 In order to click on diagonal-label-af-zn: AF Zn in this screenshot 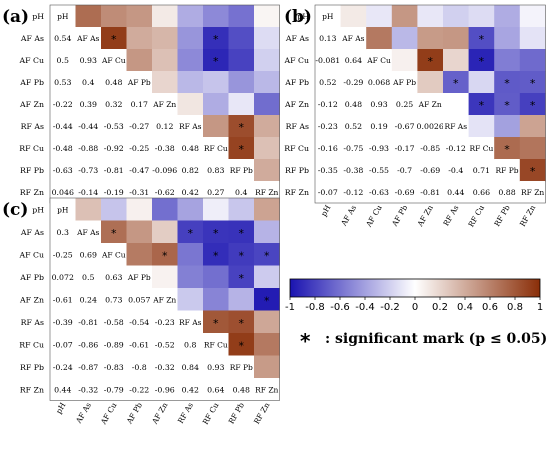, I will do `click(430, 104)`.